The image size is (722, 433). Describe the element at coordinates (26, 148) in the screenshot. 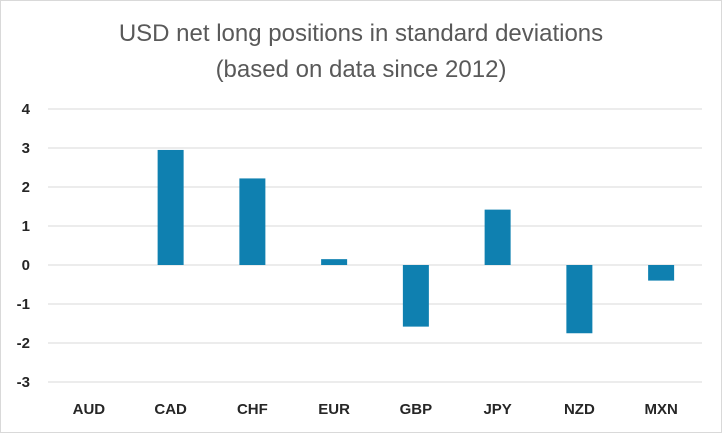

I see `y-tick-label: 3` at that location.